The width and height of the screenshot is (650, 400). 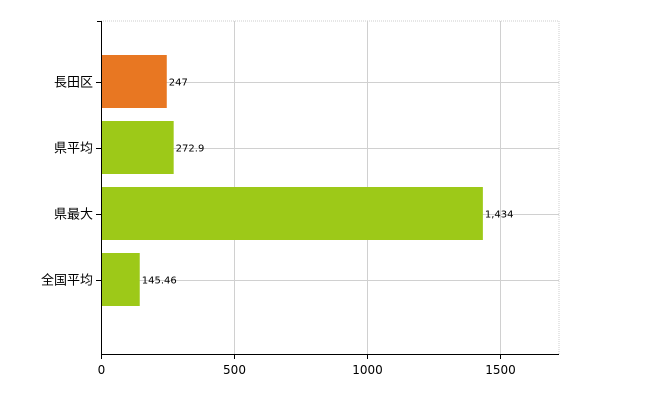 I want to click on data-label: 272.9, so click(x=190, y=149).